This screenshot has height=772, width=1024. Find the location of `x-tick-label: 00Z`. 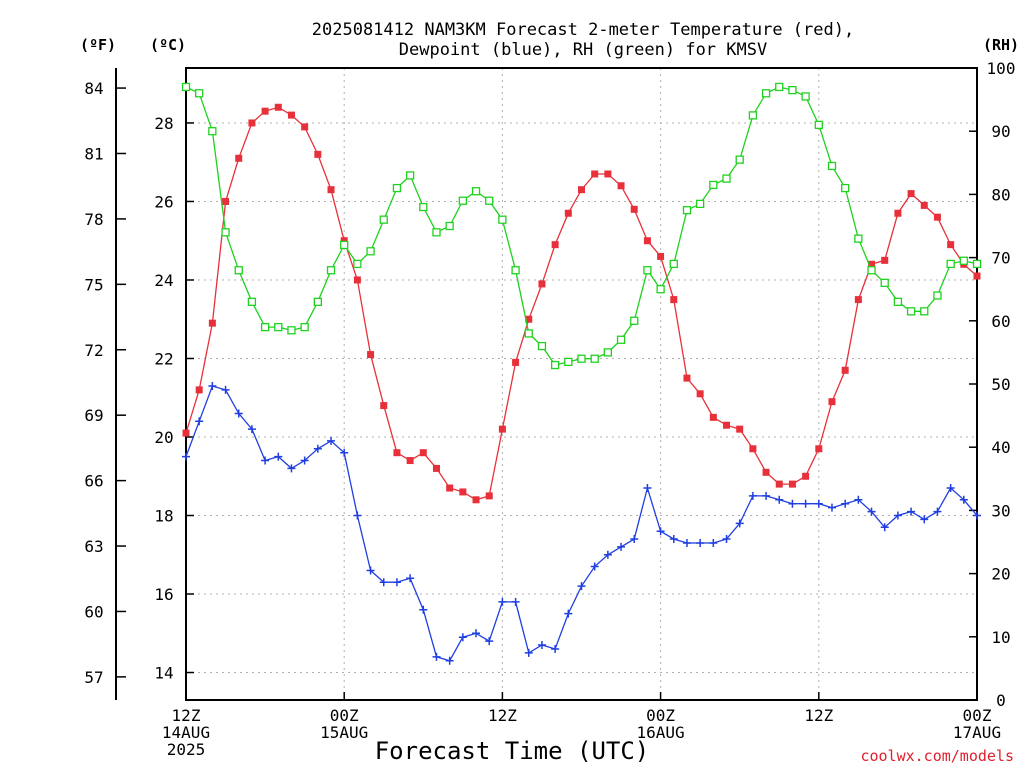

x-tick-label: 00Z is located at coordinates (977, 715).